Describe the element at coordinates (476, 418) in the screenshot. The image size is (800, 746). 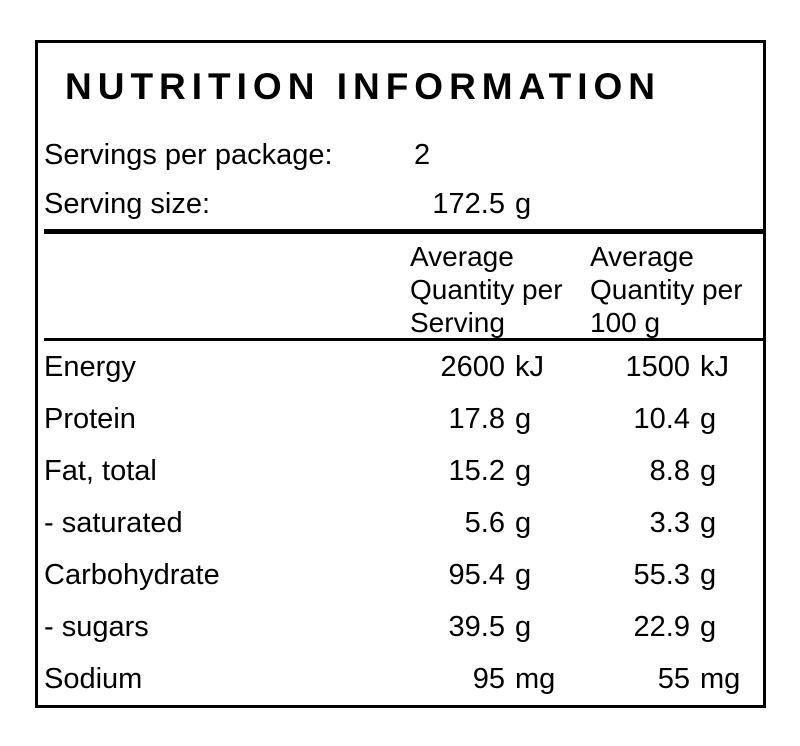
I see `per-serving-value: 17.8` at that location.